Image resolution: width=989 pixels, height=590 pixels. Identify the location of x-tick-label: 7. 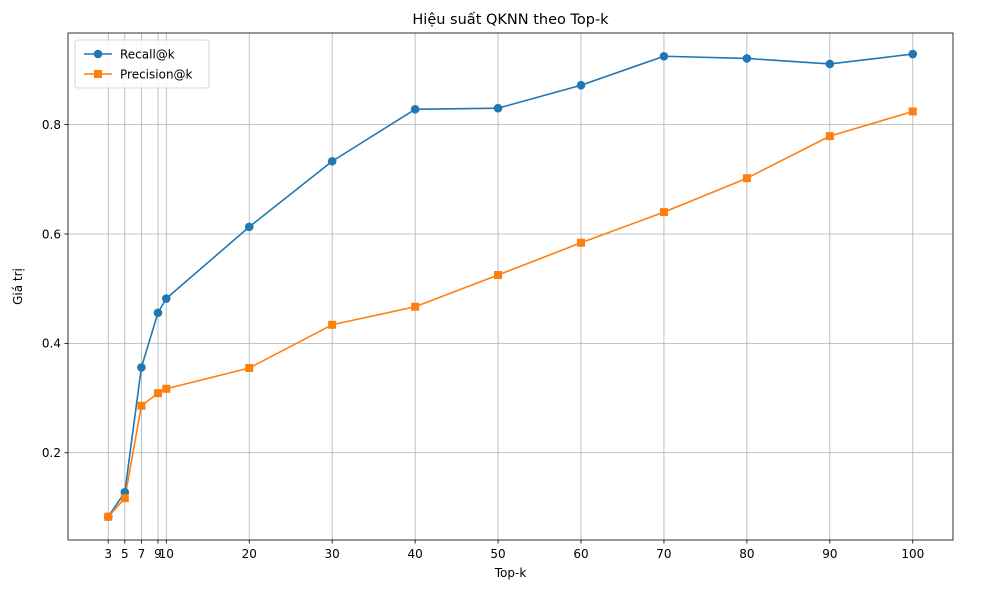
(142, 554).